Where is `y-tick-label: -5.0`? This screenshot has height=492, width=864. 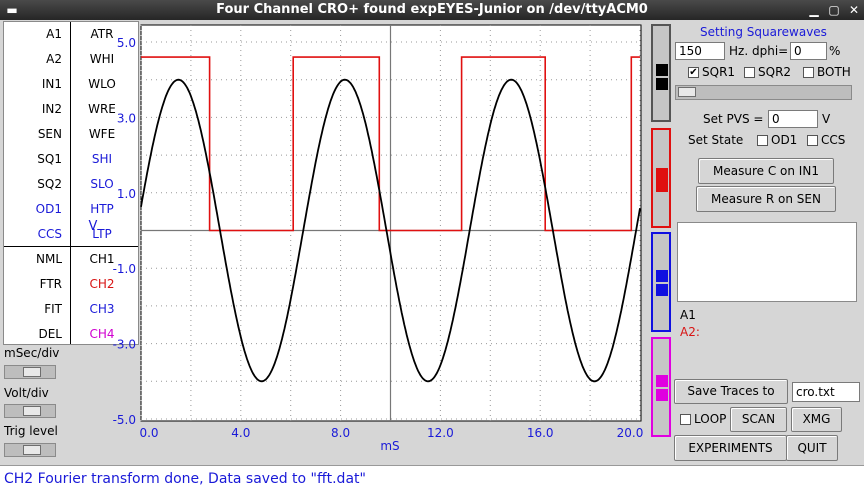
y-tick-label: -5.0 is located at coordinates (124, 420).